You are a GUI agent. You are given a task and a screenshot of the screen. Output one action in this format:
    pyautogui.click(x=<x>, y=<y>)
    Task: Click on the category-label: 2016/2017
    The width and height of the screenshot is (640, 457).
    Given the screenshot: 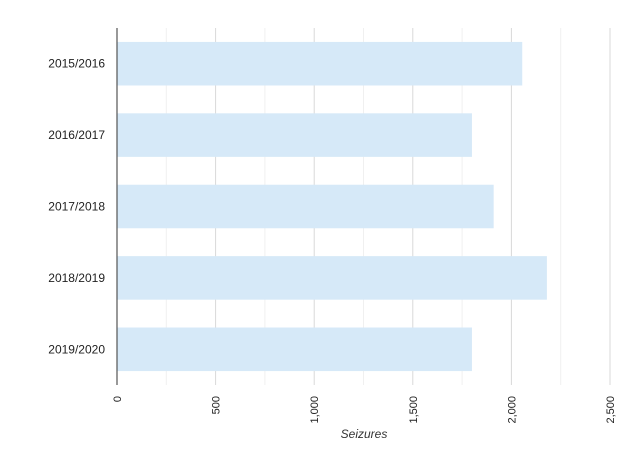 What is the action you would take?
    pyautogui.click(x=76, y=135)
    